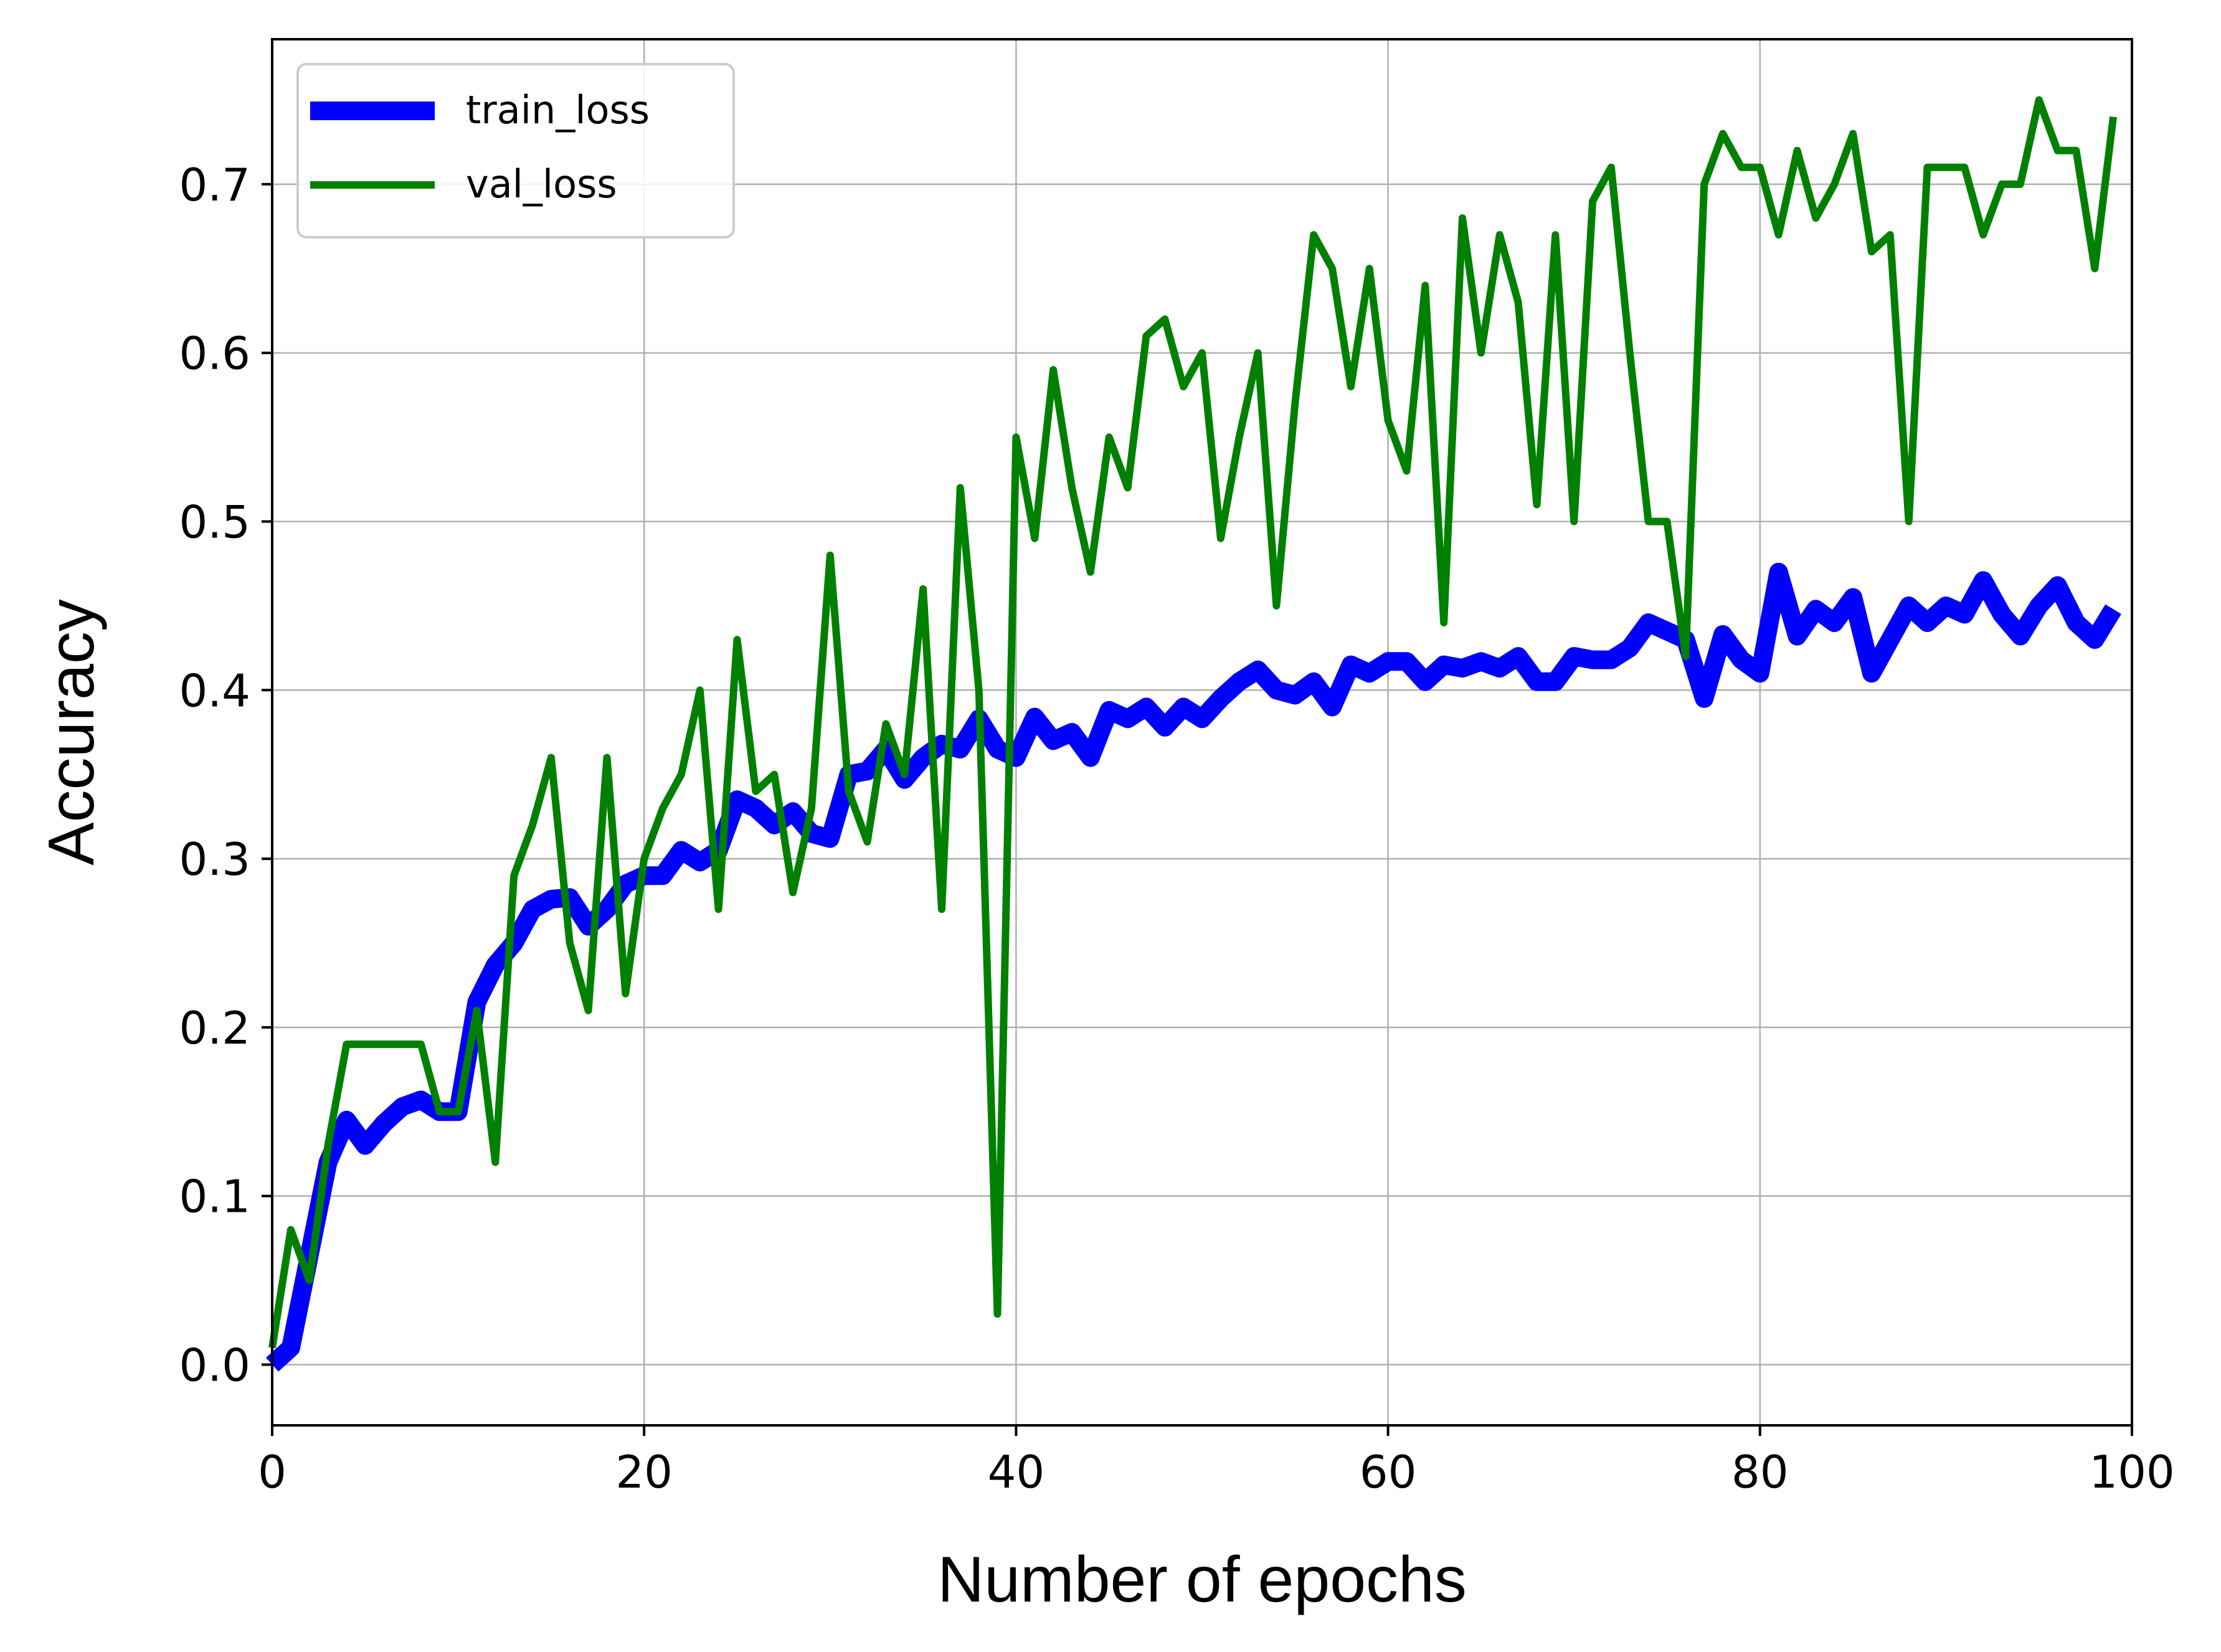 The height and width of the screenshot is (1652, 2221). I want to click on y-tick-label: 0.6, so click(214, 354).